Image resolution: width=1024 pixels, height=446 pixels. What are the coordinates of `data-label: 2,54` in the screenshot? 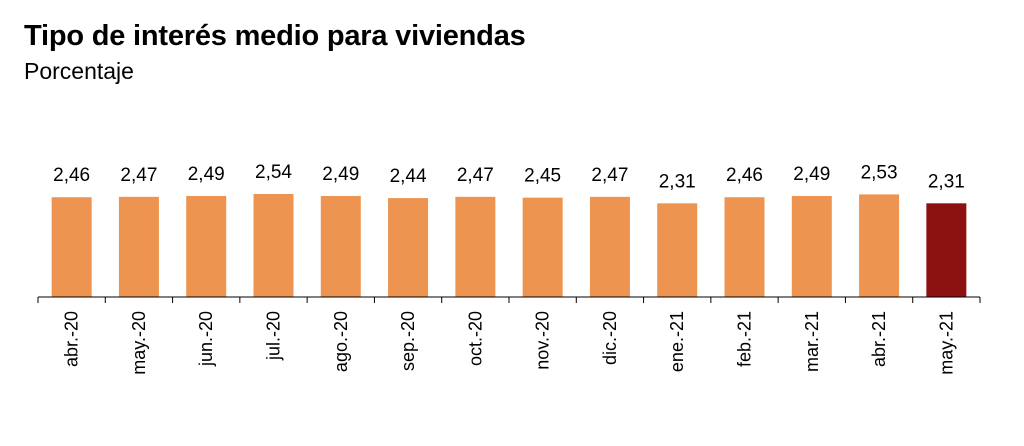 It's located at (273, 172).